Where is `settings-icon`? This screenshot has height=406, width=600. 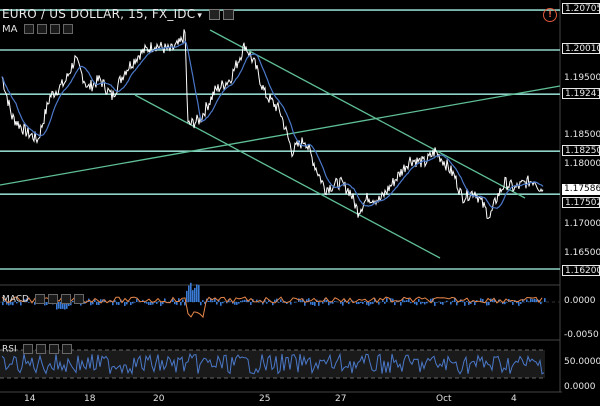
settings-icon is located at coordinates (215, 14).